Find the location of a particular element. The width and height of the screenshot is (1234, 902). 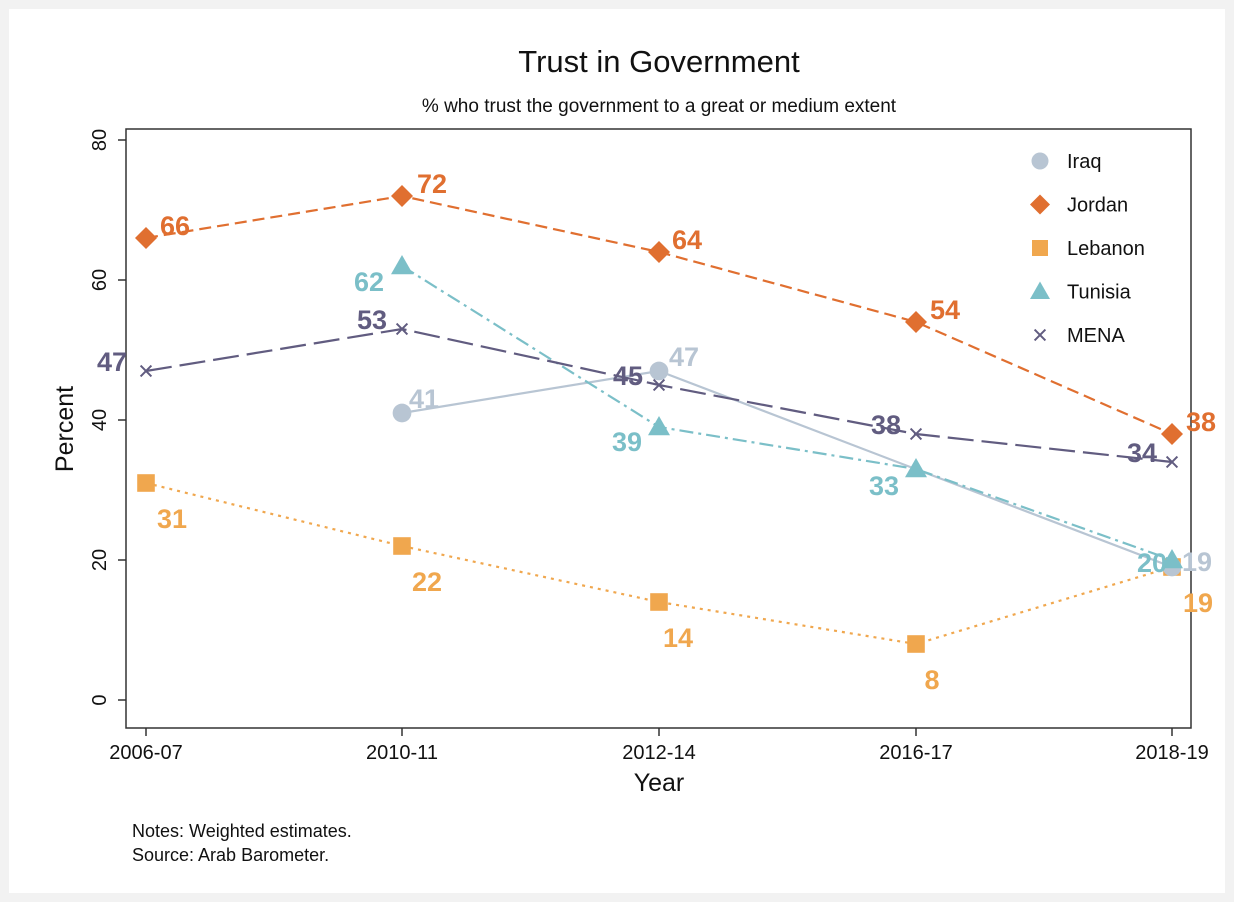

x-tick-label: 2012-14 is located at coordinates (658, 753).